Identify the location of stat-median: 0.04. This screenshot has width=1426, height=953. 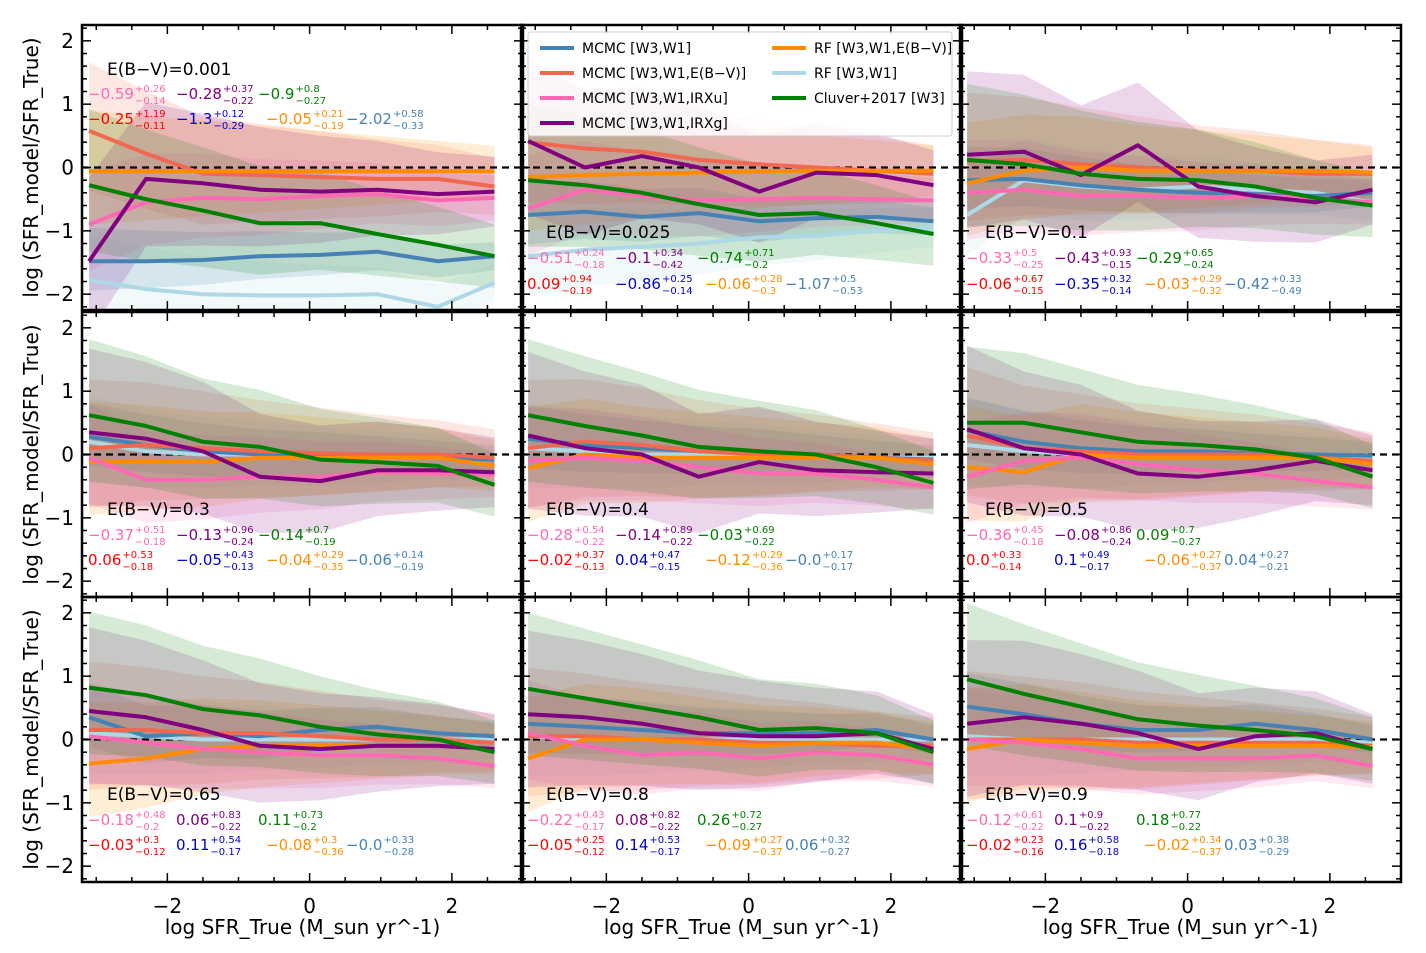
(1240, 560).